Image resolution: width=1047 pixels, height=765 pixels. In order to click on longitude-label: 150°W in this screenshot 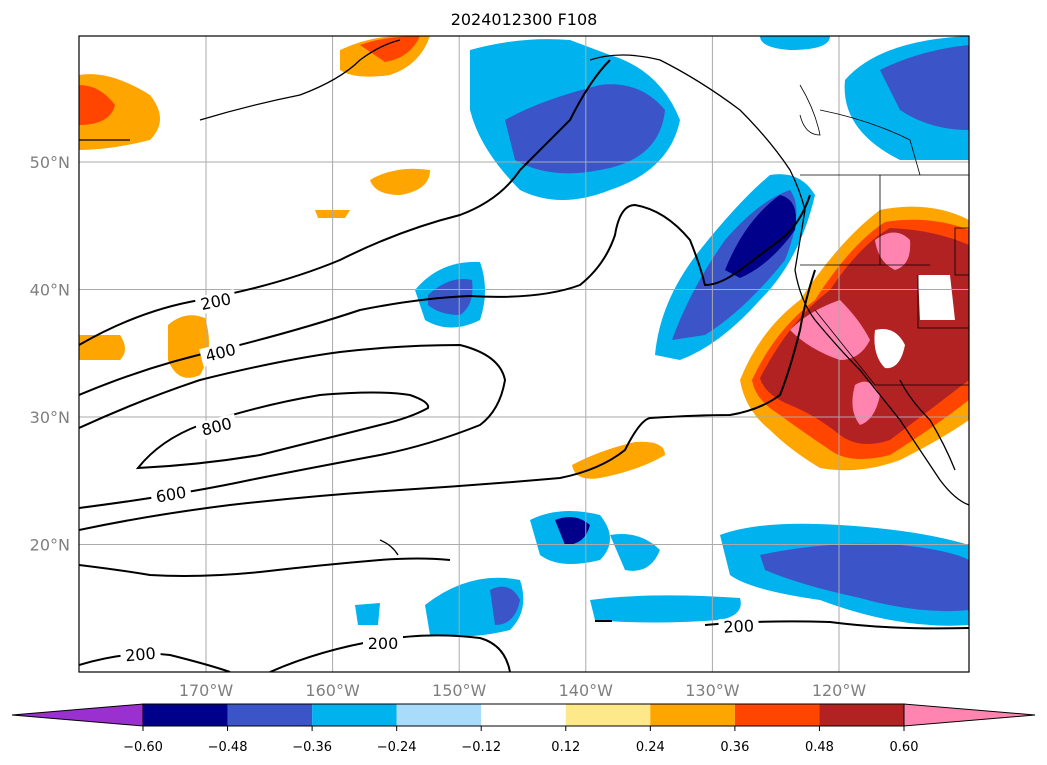, I will do `click(459, 690)`.